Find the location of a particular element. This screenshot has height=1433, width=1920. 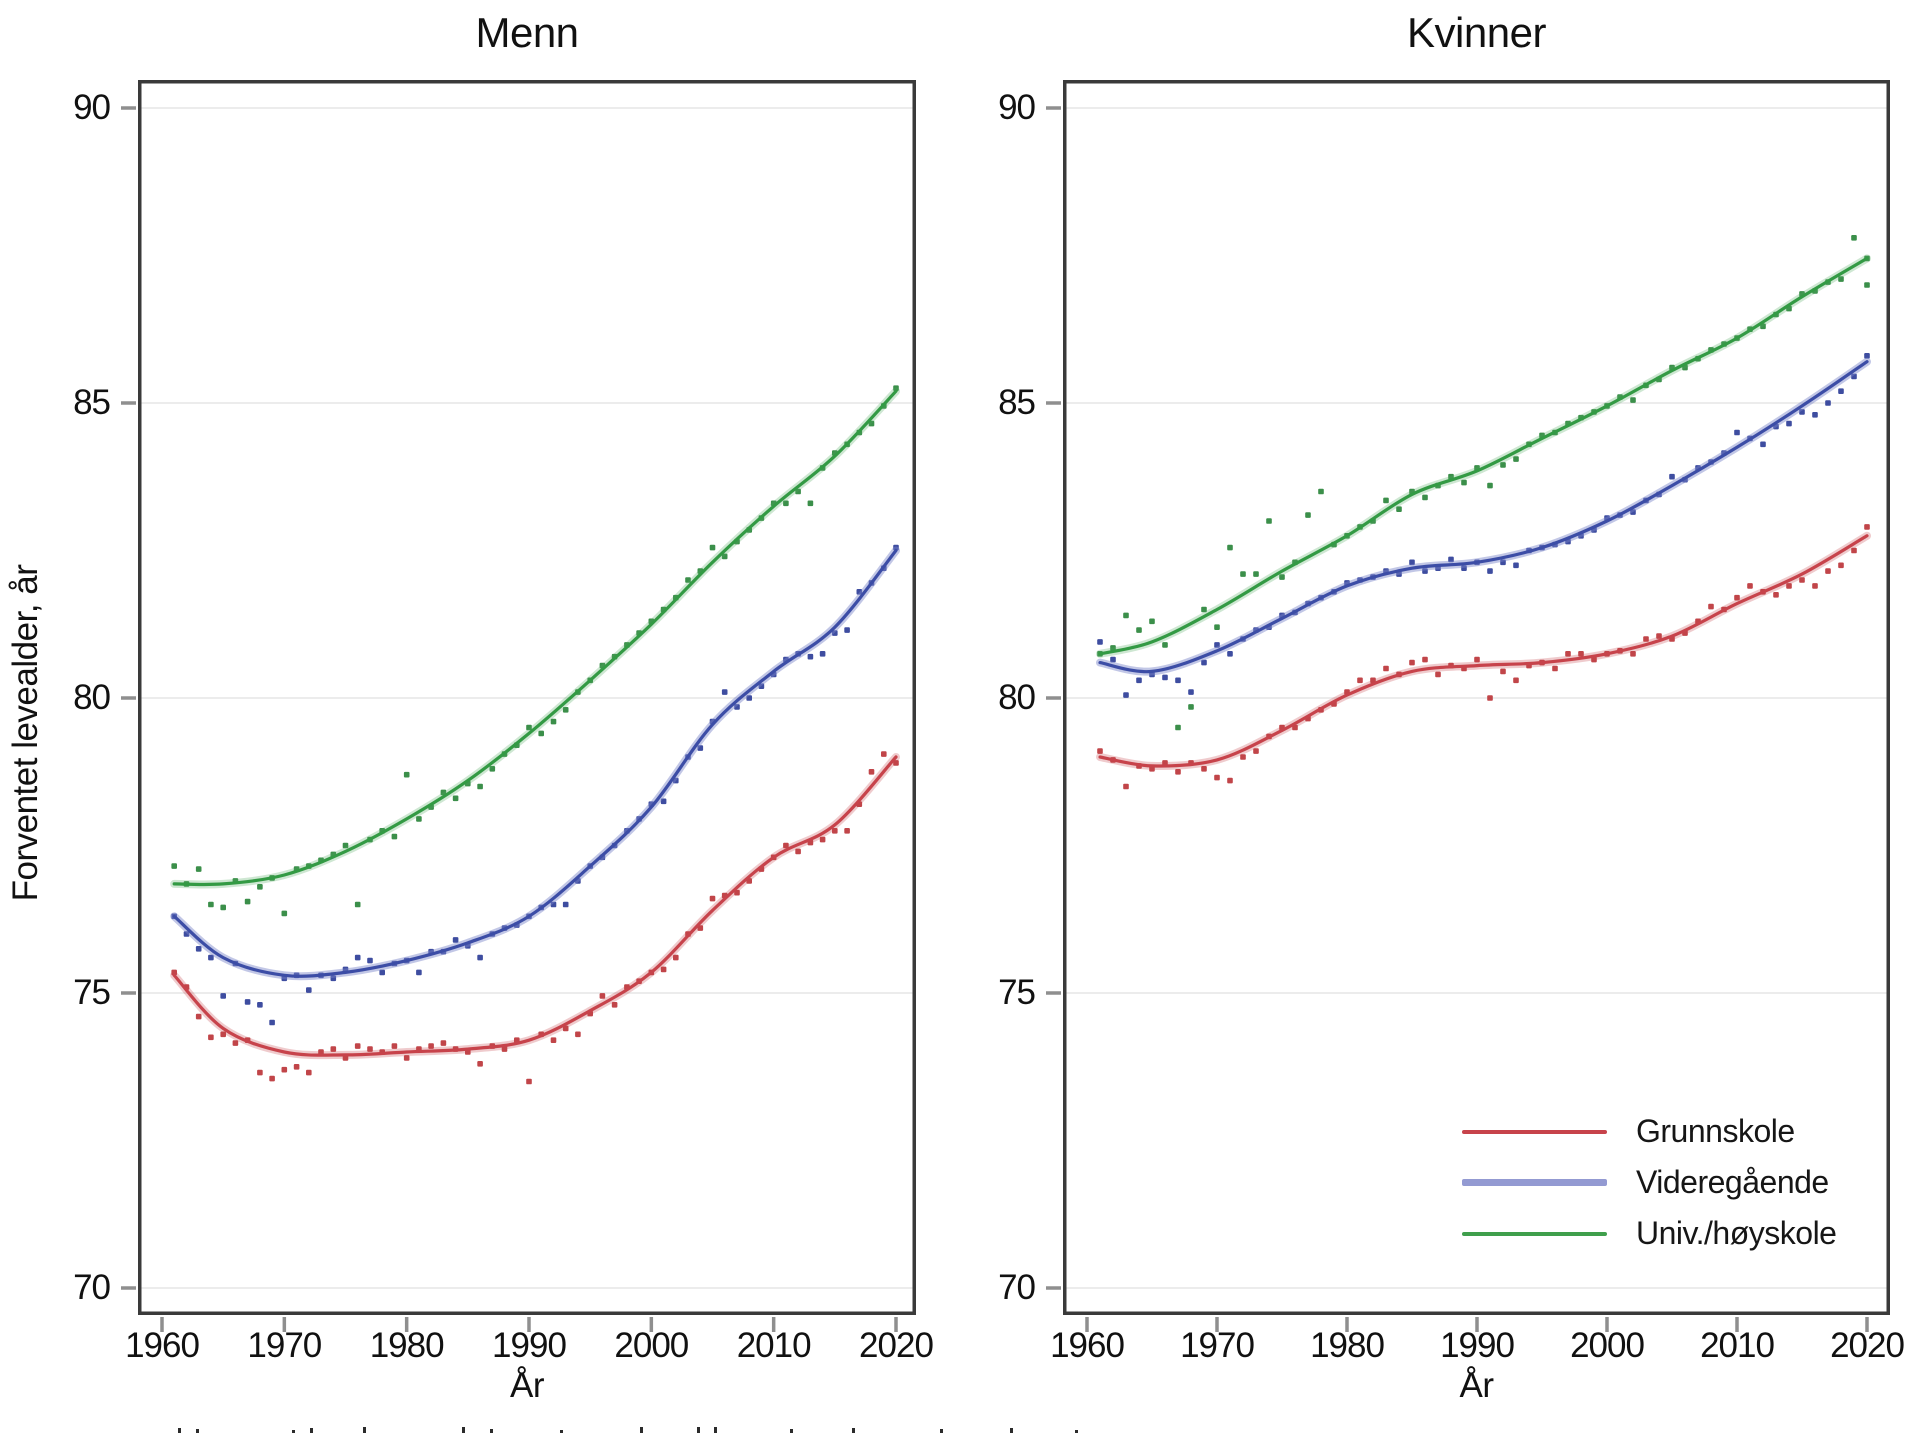

y-tick-label: 85 is located at coordinates (1017, 402).